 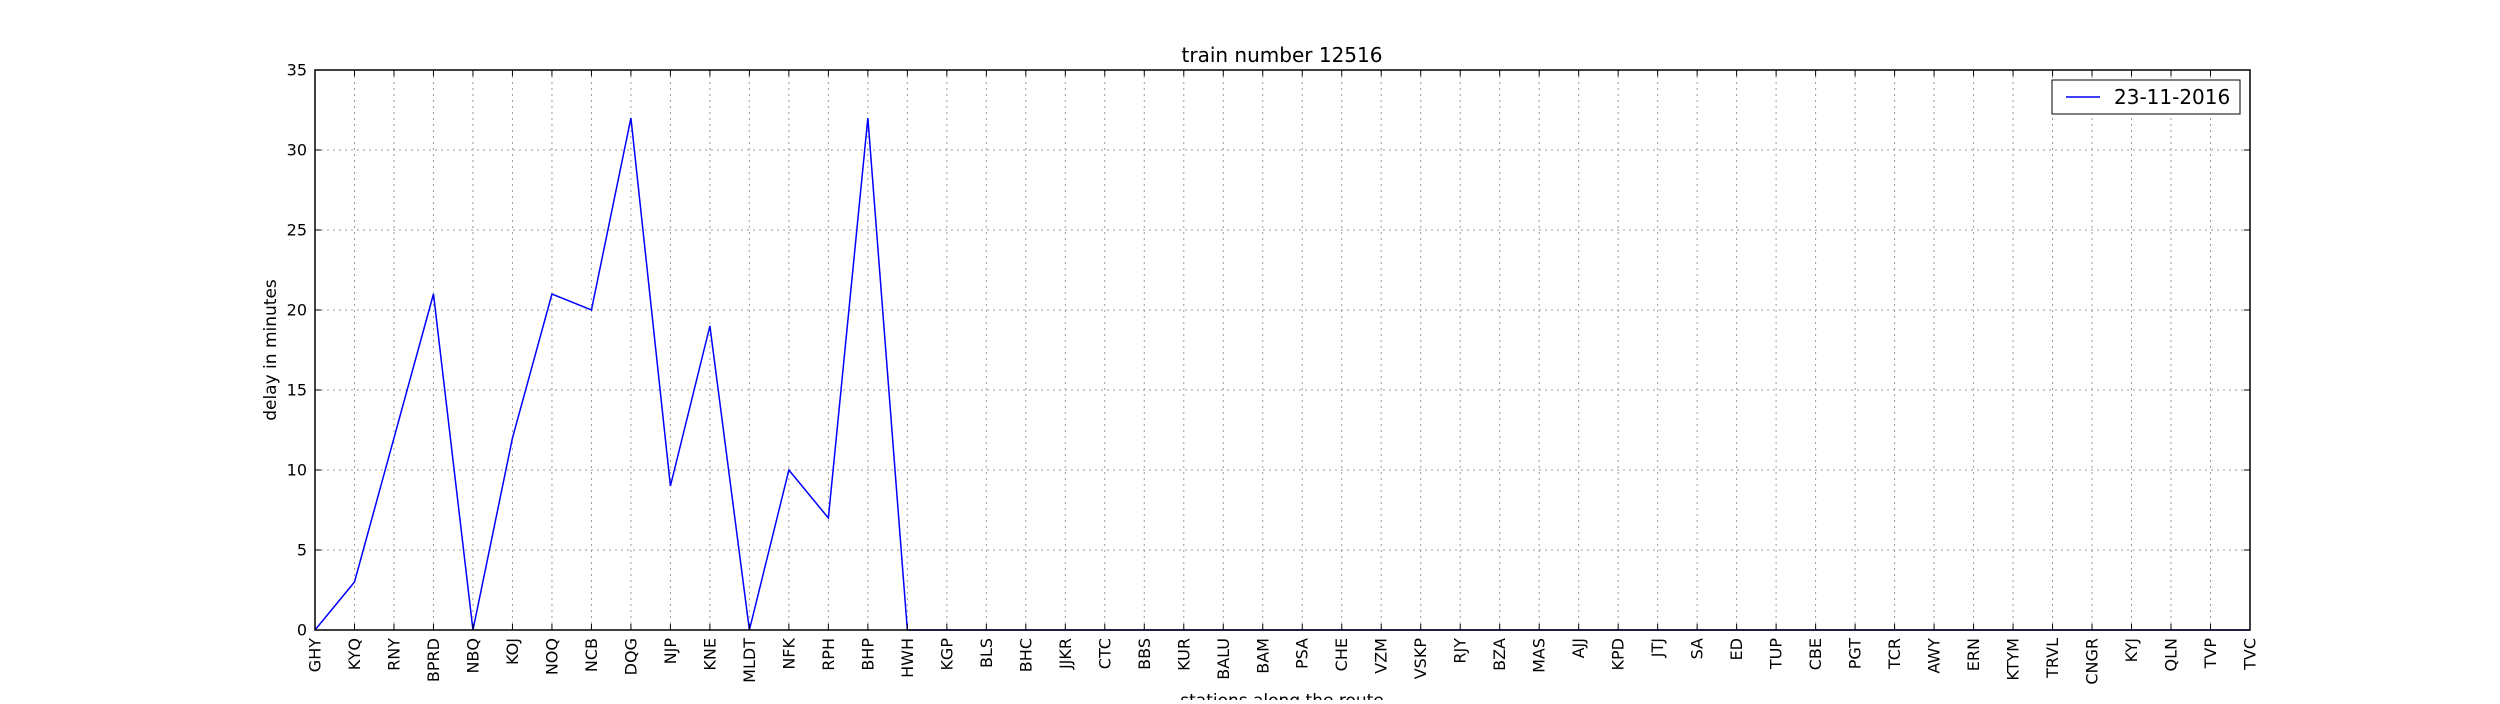 What do you see at coordinates (302, 550) in the screenshot?
I see `y-tick-label: 5` at bounding box center [302, 550].